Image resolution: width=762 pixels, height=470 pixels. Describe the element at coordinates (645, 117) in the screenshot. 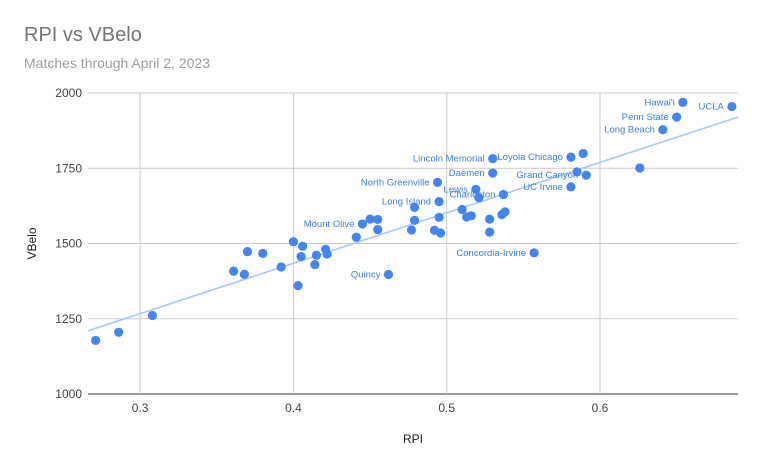

I see `data-label: Penn State` at that location.